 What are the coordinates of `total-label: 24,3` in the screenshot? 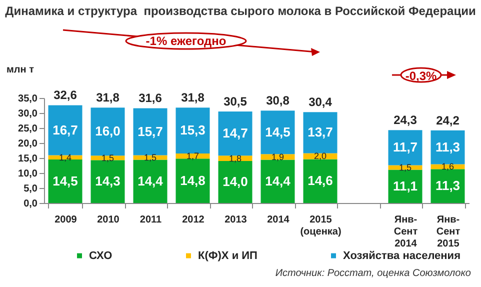 It's located at (406, 120).